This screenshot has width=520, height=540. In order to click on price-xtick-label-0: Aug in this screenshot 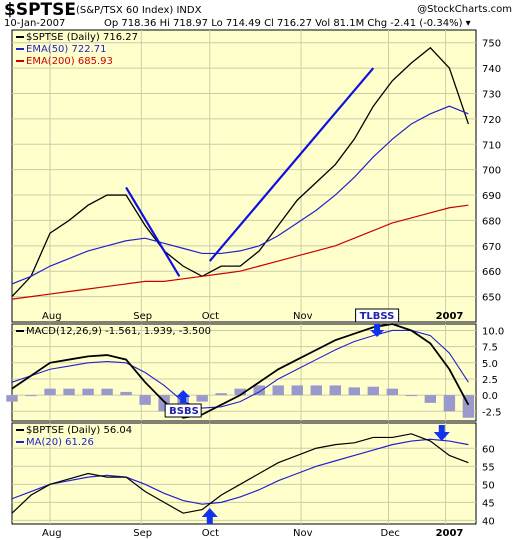, I will do `click(52, 316)`.